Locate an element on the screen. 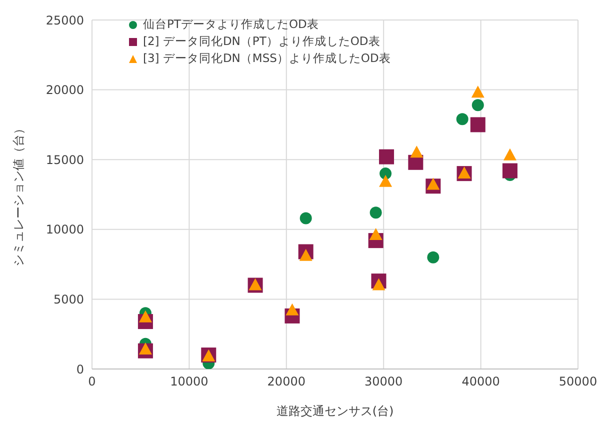 Image resolution: width=606 pixels, height=443 pixels. x-tick-label: 40000 is located at coordinates (481, 381).